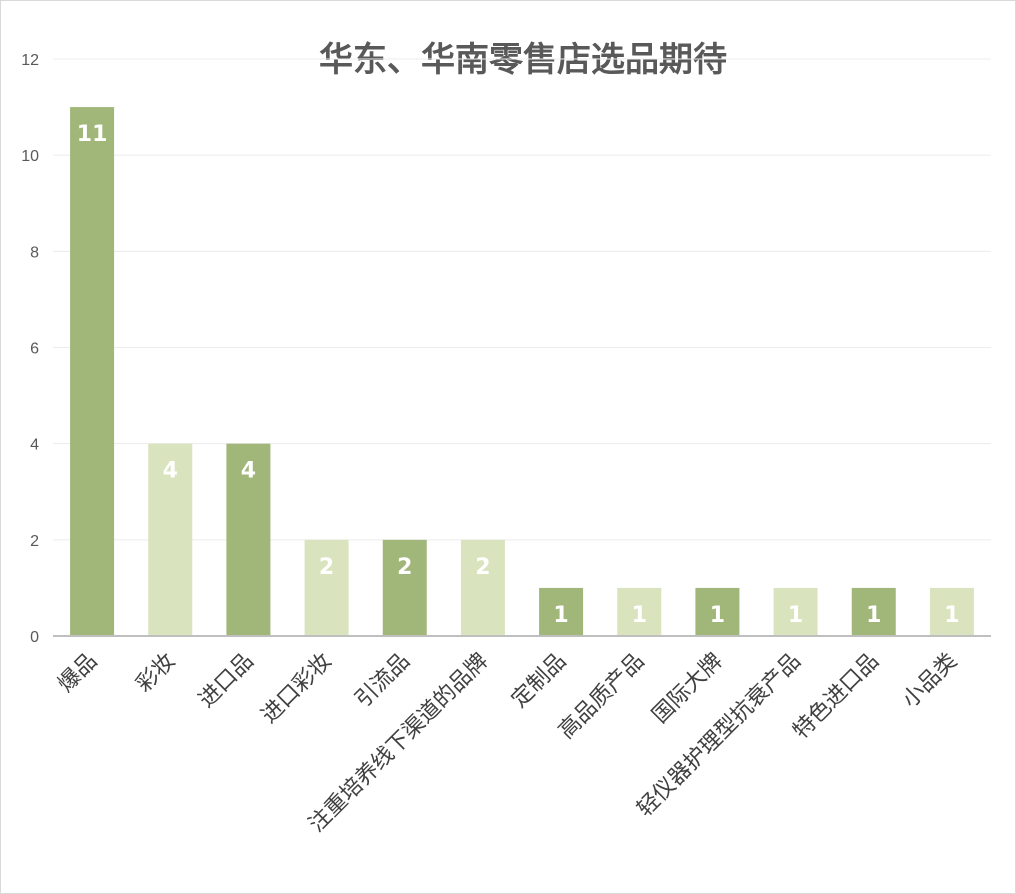  I want to click on y-tick-label: 2, so click(34, 541).